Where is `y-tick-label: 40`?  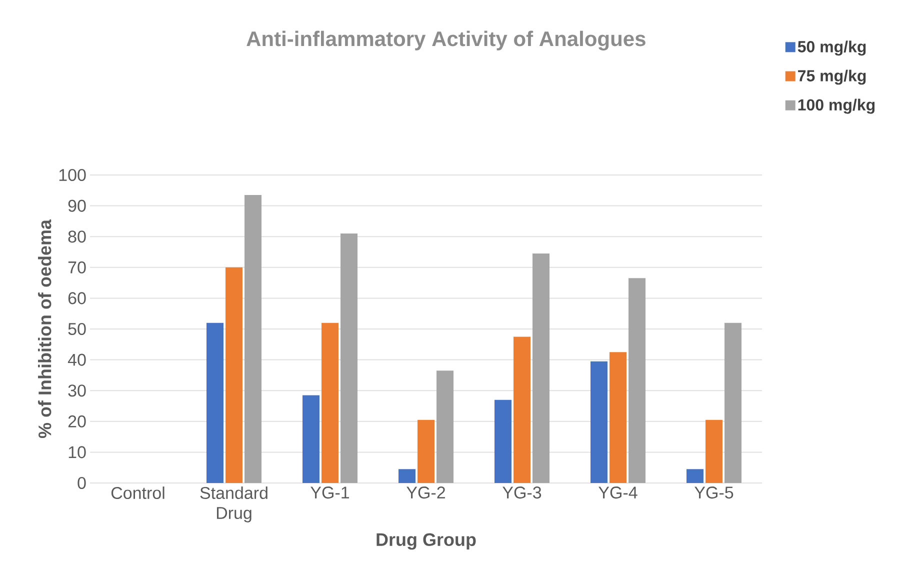
y-tick-label: 40 is located at coordinates (77, 360).